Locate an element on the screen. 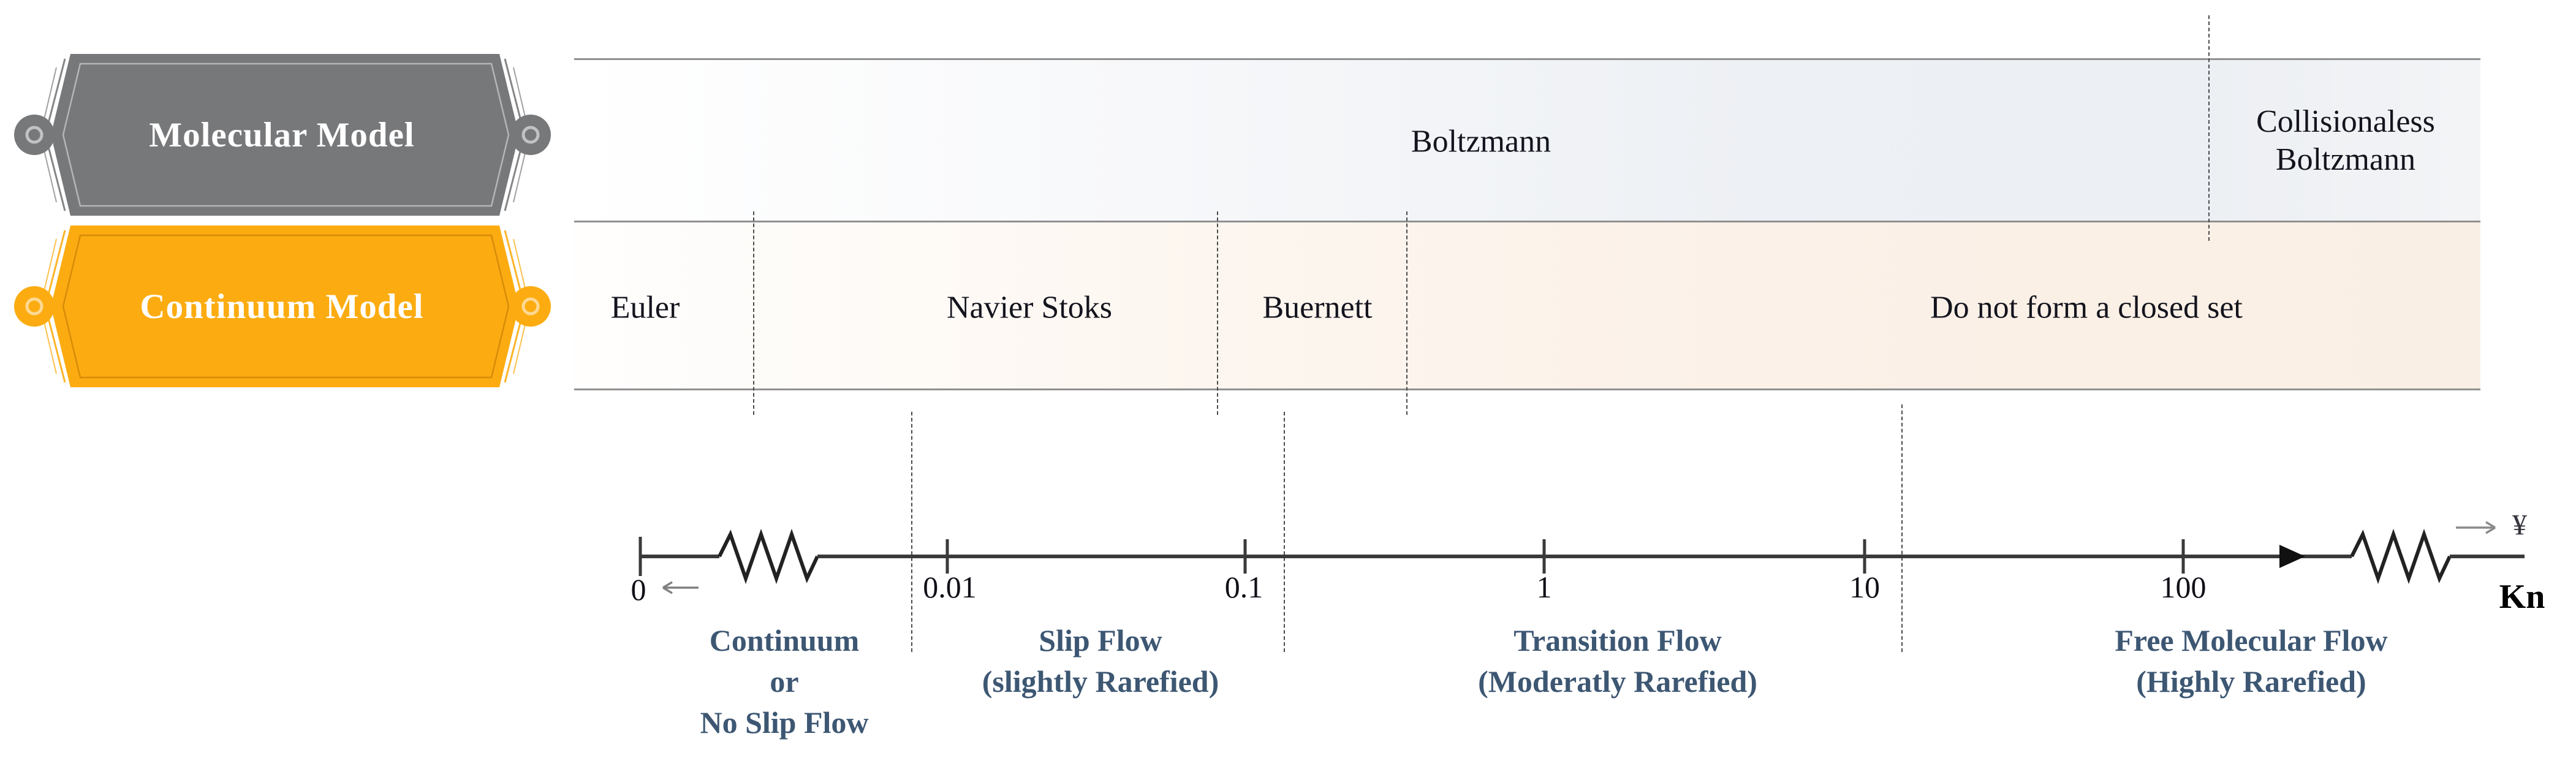 This screenshot has height=777, width=2576. tick-label-0p1: 0.1 is located at coordinates (1243, 587).